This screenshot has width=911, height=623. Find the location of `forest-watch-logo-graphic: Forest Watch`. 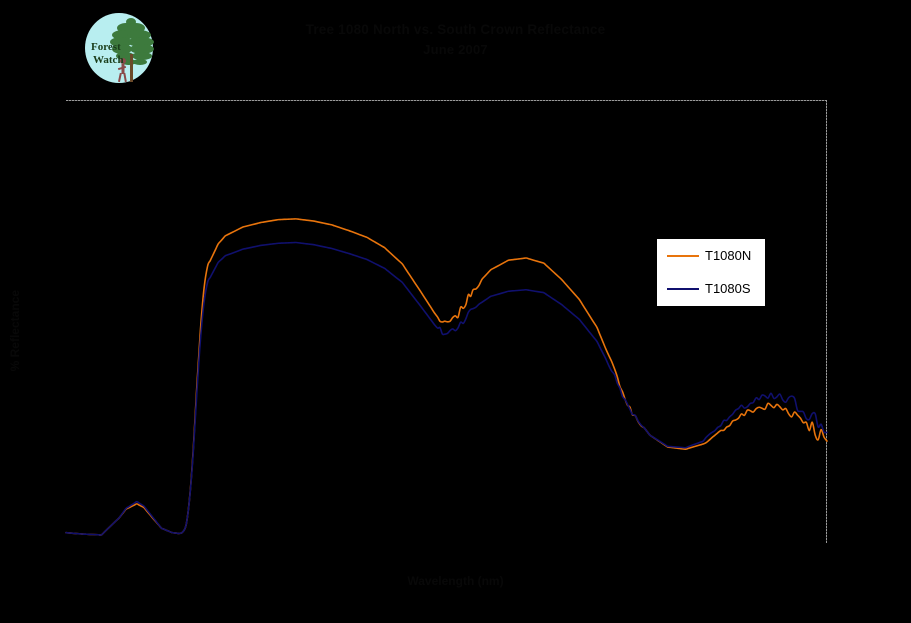

forest-watch-logo-graphic: Forest Watch is located at coordinates (119, 48).